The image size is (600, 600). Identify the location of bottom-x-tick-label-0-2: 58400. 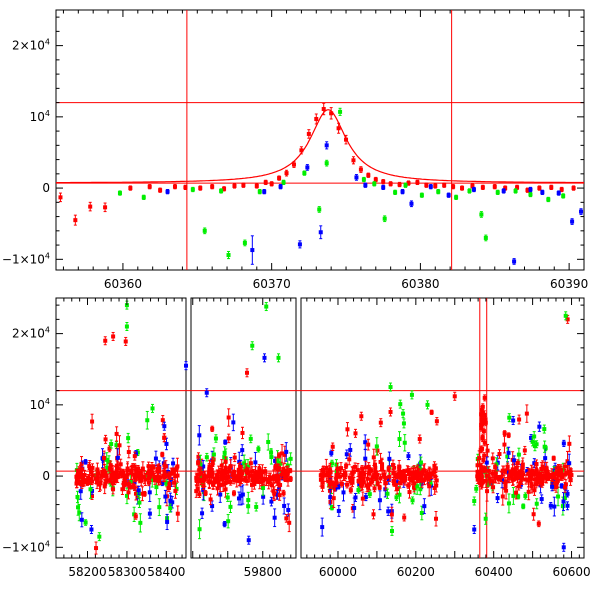
(166, 572).